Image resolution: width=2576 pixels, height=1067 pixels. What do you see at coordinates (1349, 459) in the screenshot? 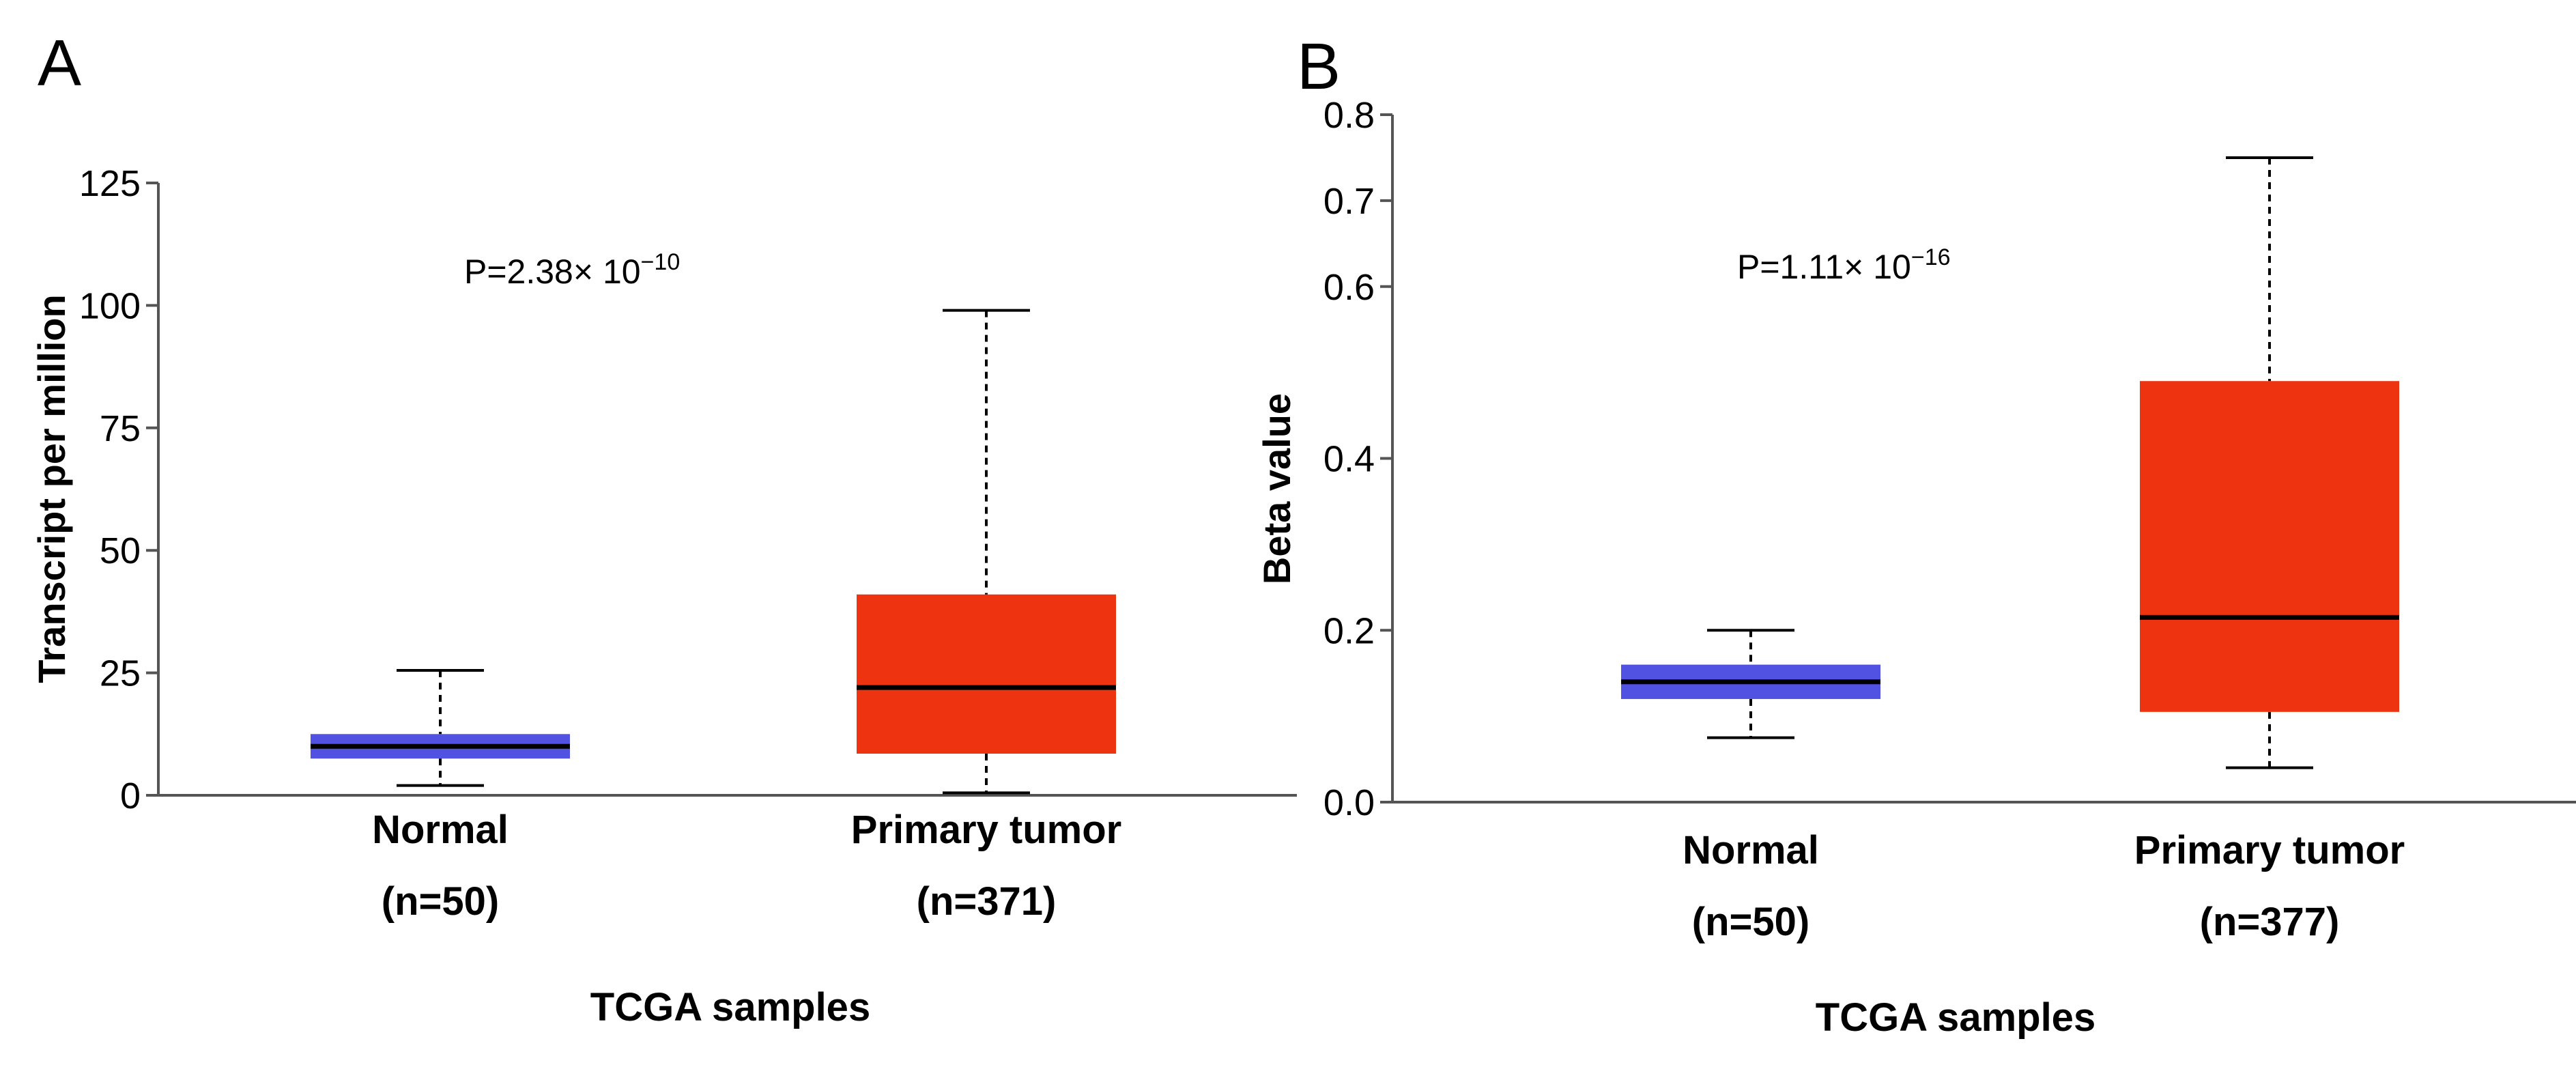
I see `y-tick-label: 0.4` at bounding box center [1349, 459].